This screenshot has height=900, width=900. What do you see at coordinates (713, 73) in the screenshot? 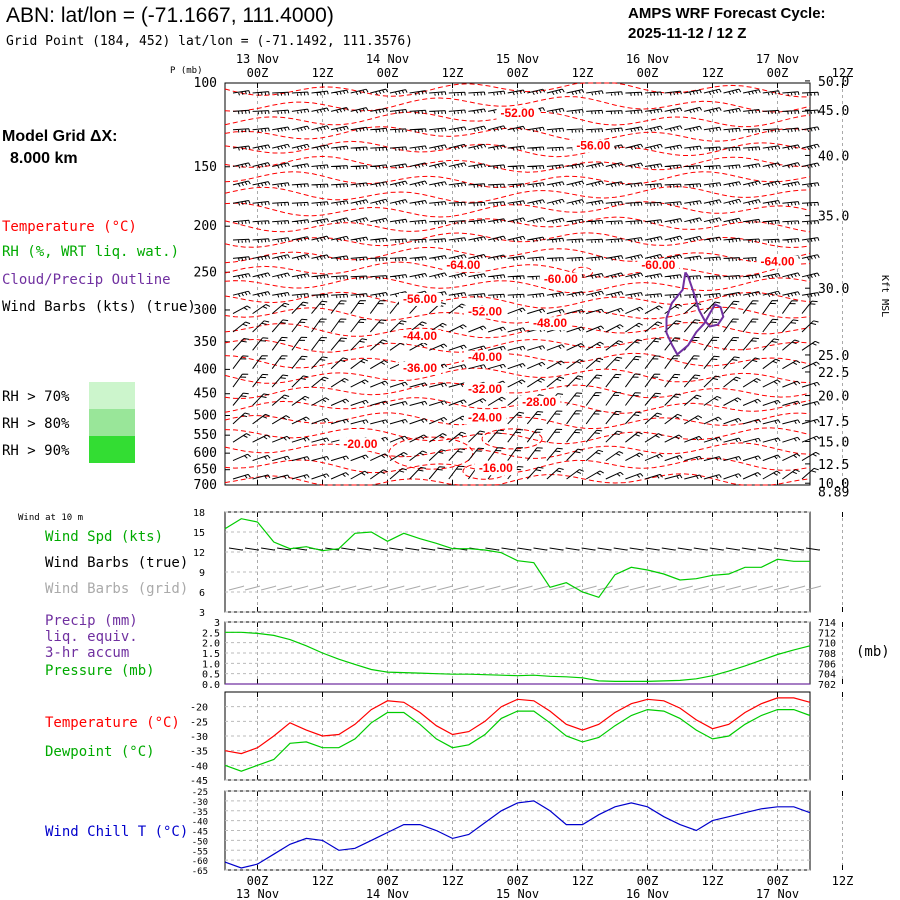
I see `time-label-top: 12Z` at bounding box center [713, 73].